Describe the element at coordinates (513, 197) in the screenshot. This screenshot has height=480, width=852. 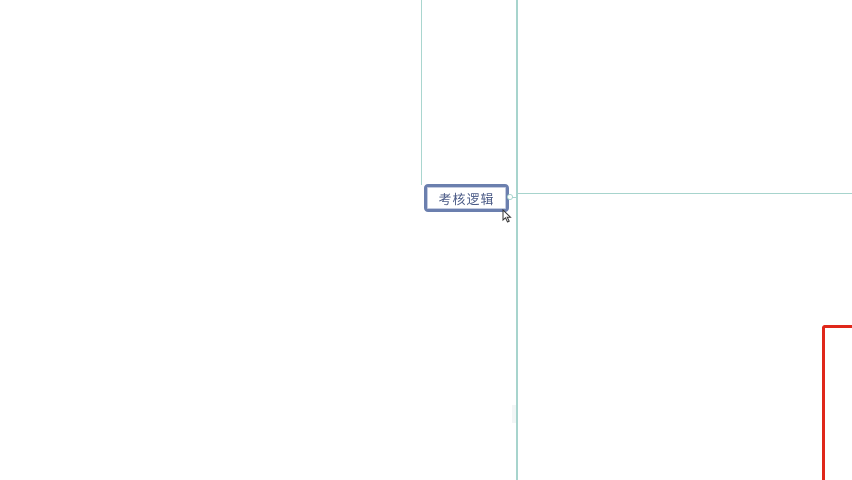
I see `node-connector-stub` at that location.